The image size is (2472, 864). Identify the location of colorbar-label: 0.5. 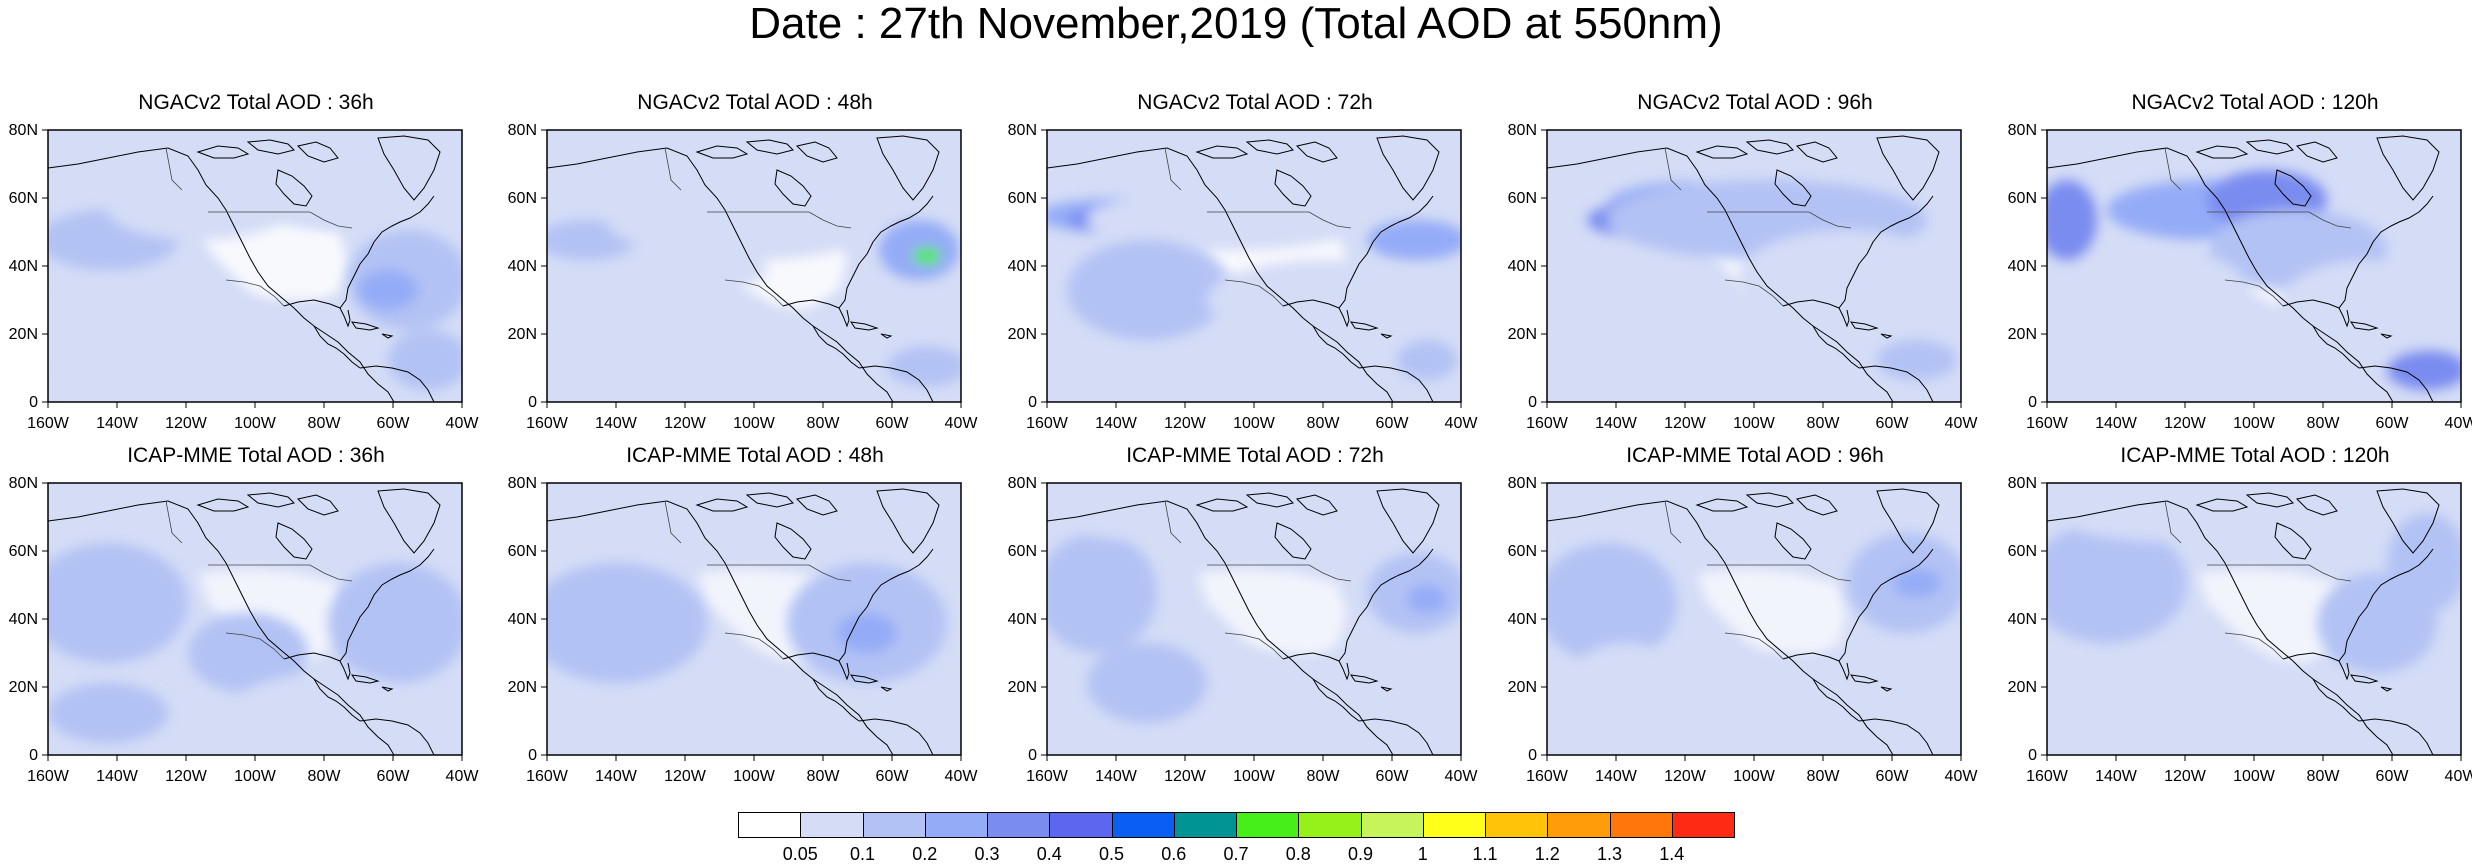
(1111, 854).